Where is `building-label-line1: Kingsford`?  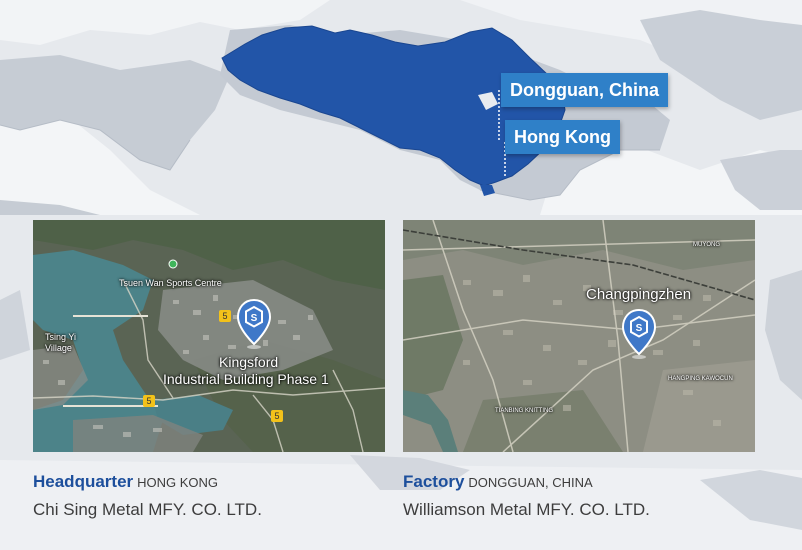 building-label-line1: Kingsford is located at coordinates (249, 362).